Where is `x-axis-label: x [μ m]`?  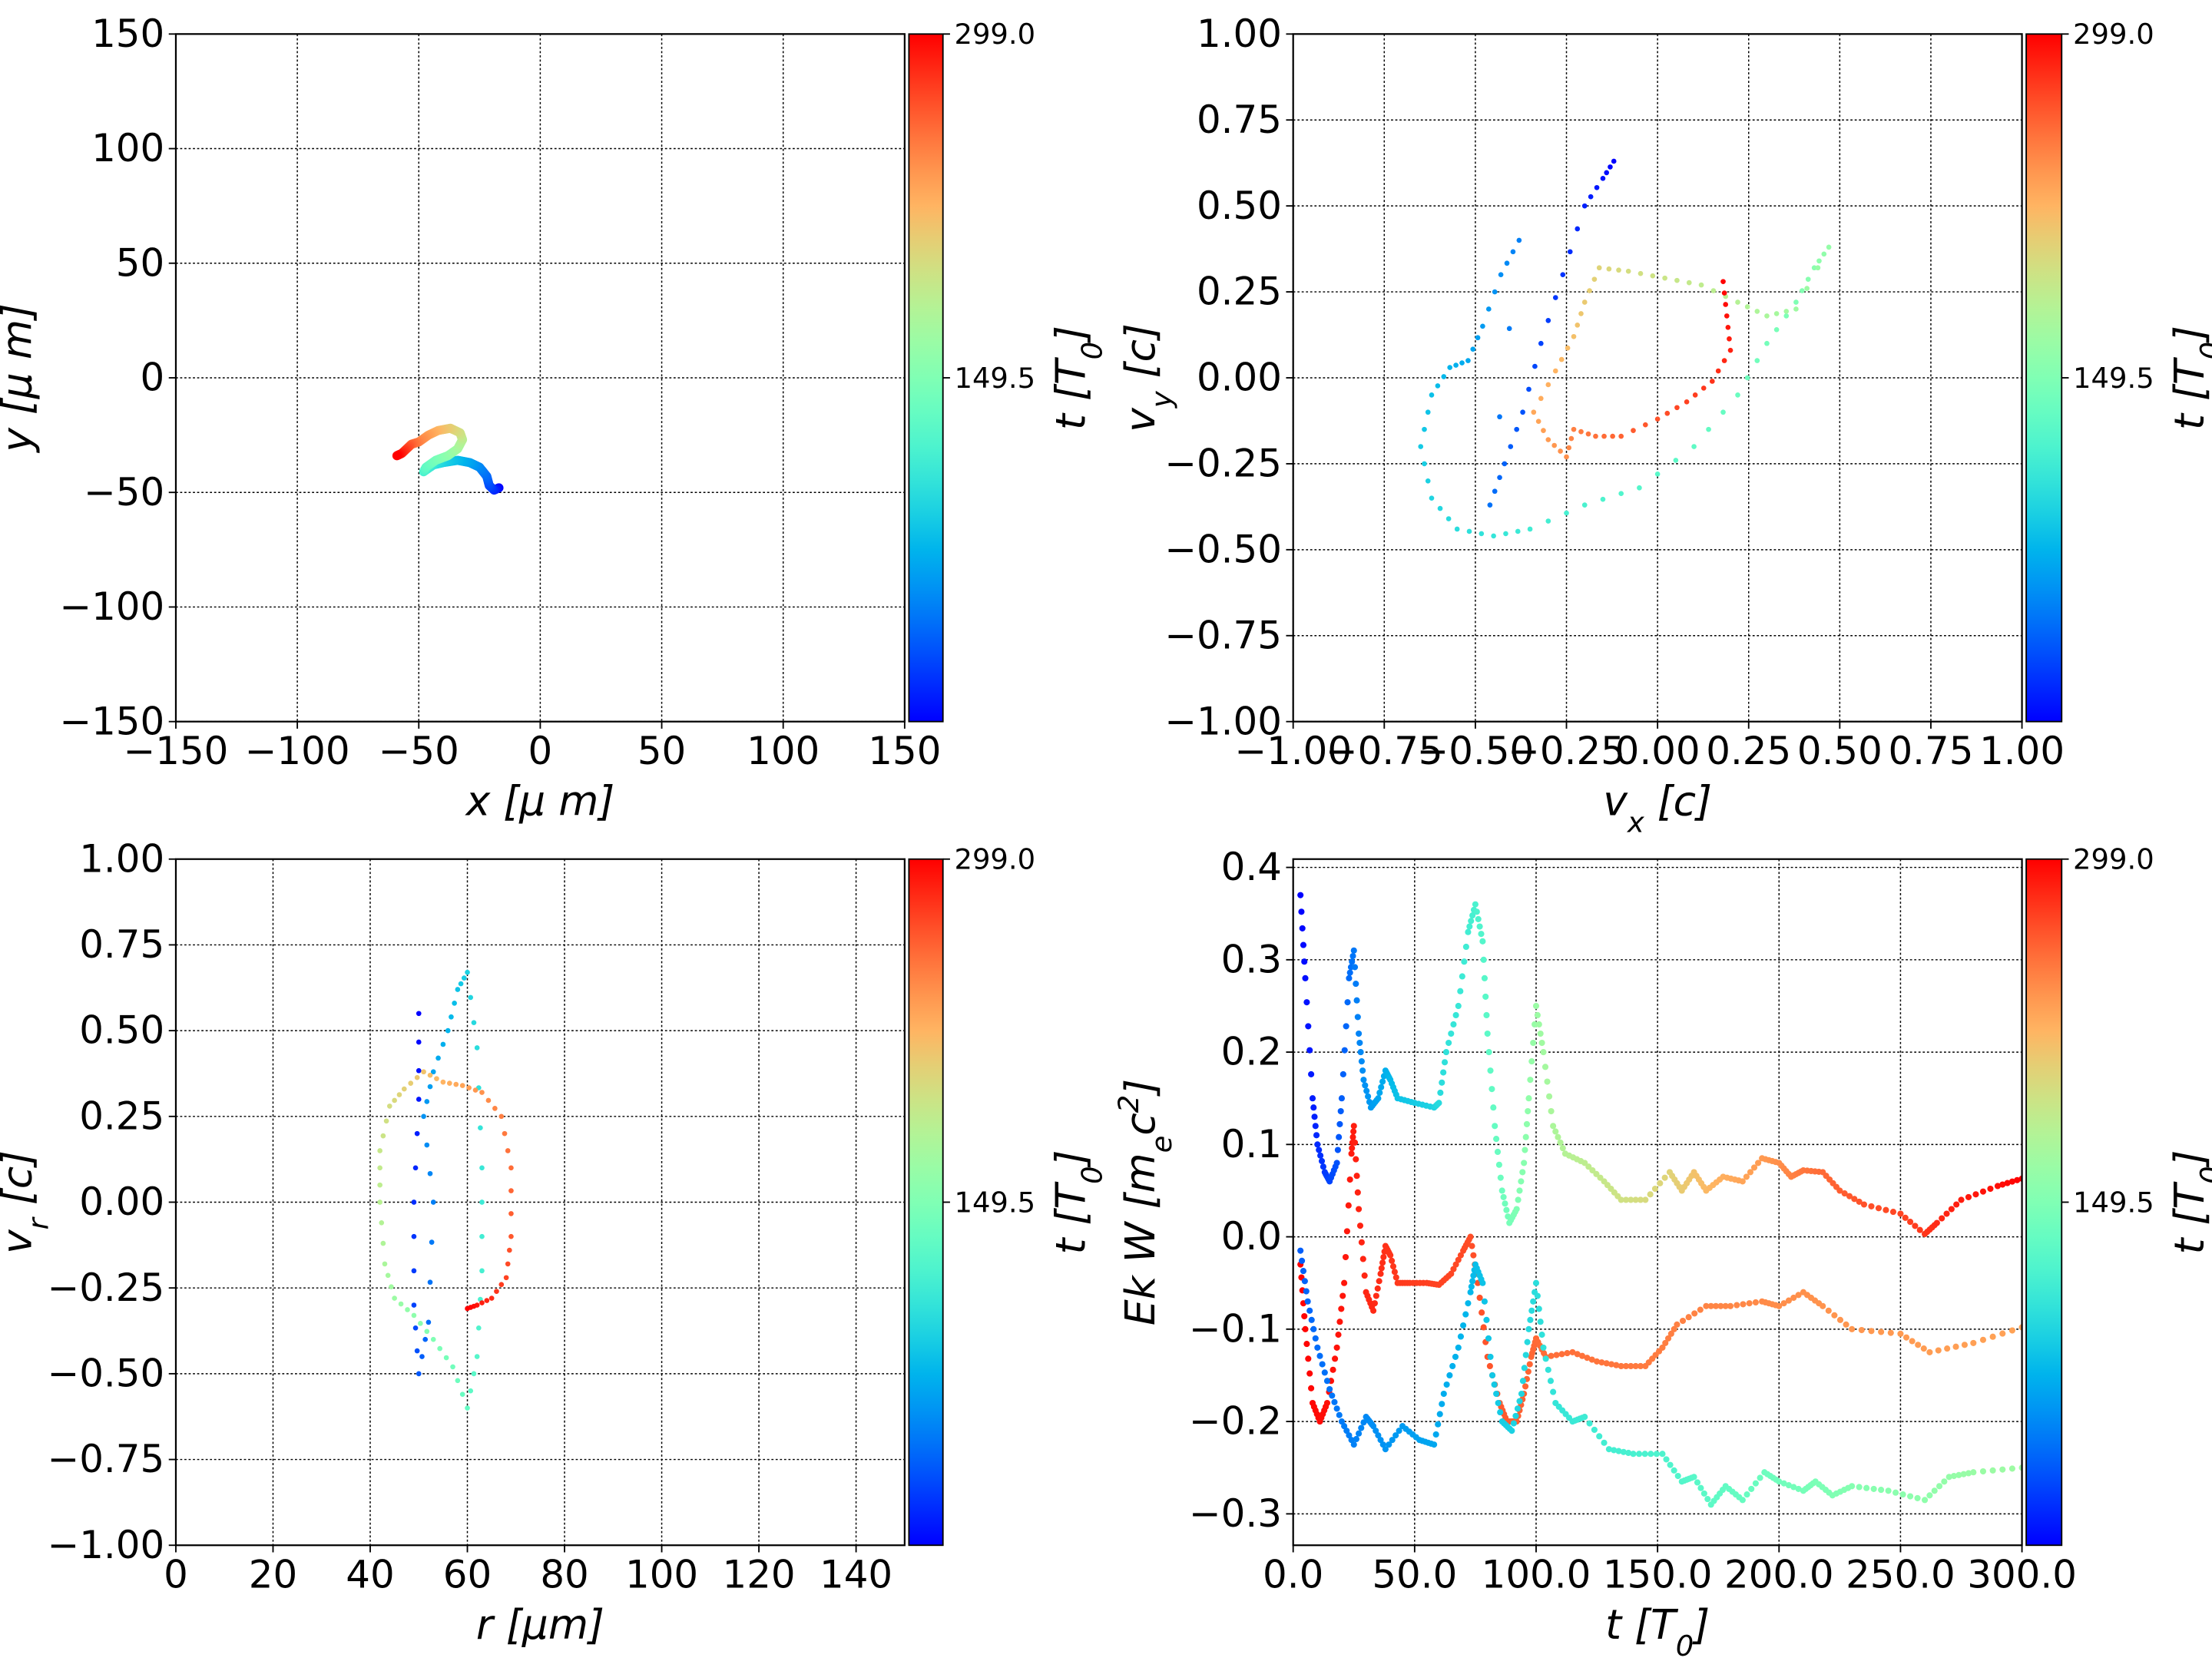 x-axis-label: x [μ m] is located at coordinates (540, 801).